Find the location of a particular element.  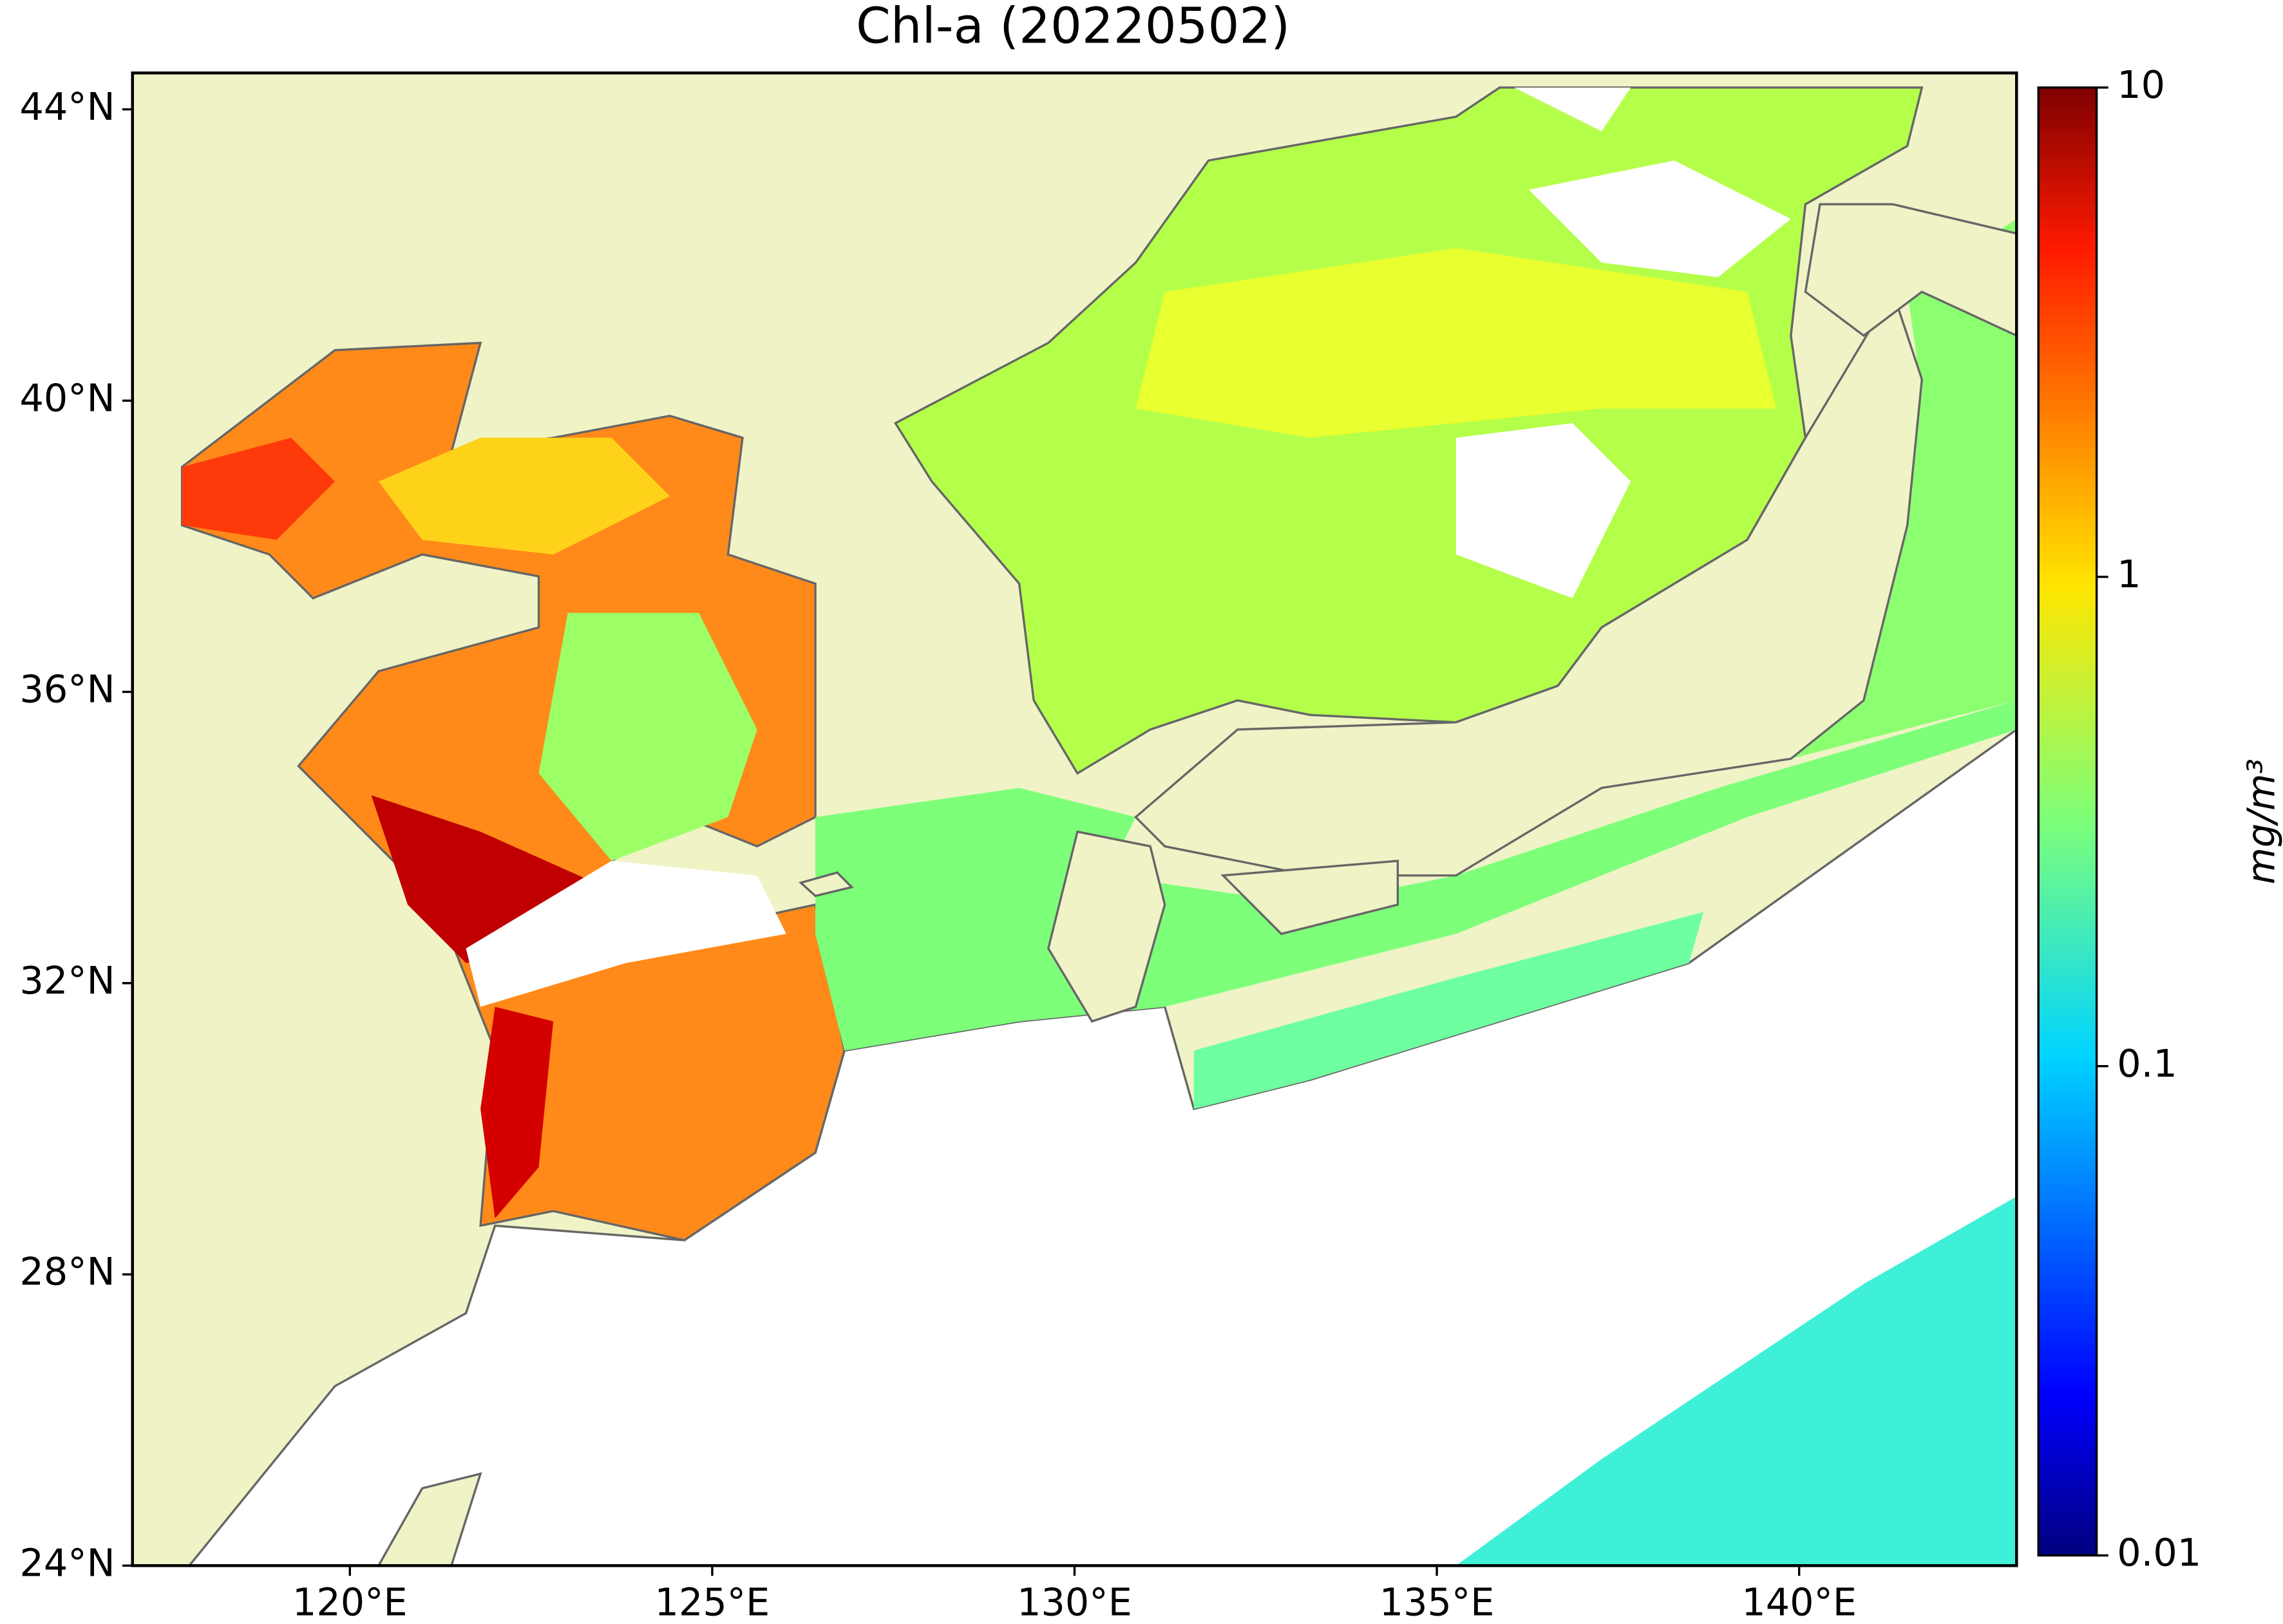

jeju is located at coordinates (826, 885).